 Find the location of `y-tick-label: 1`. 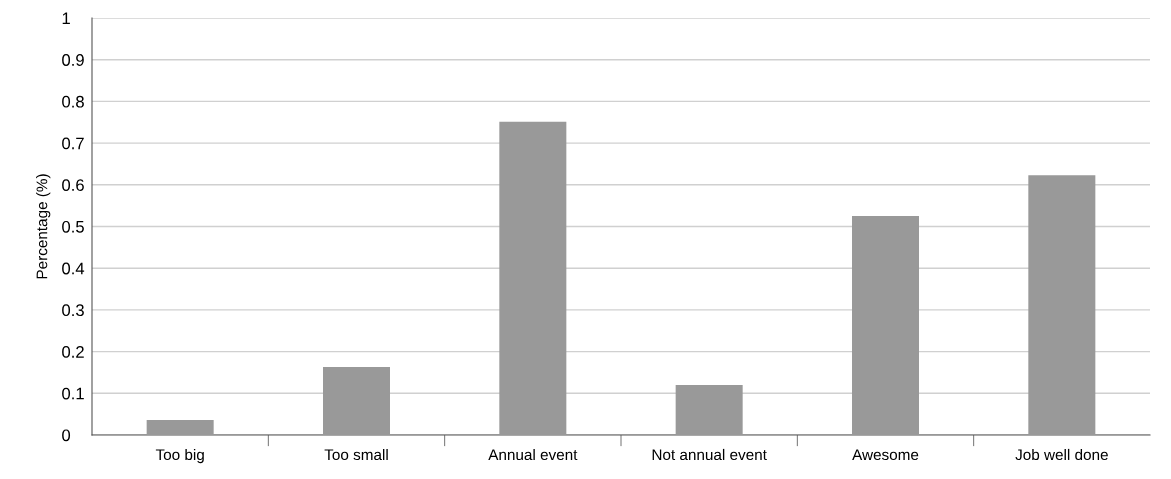

y-tick-label: 1 is located at coordinates (66, 18).